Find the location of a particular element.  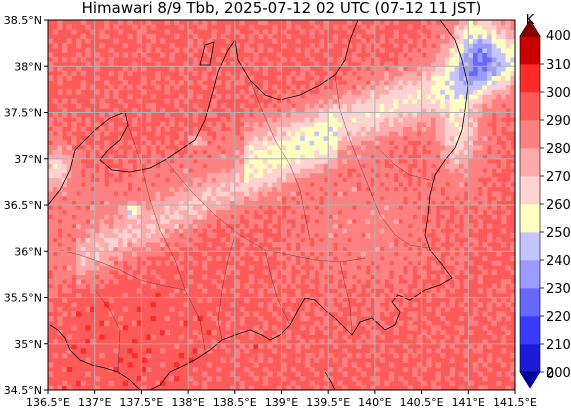

colorbar-segment is located at coordinates (530, 246).